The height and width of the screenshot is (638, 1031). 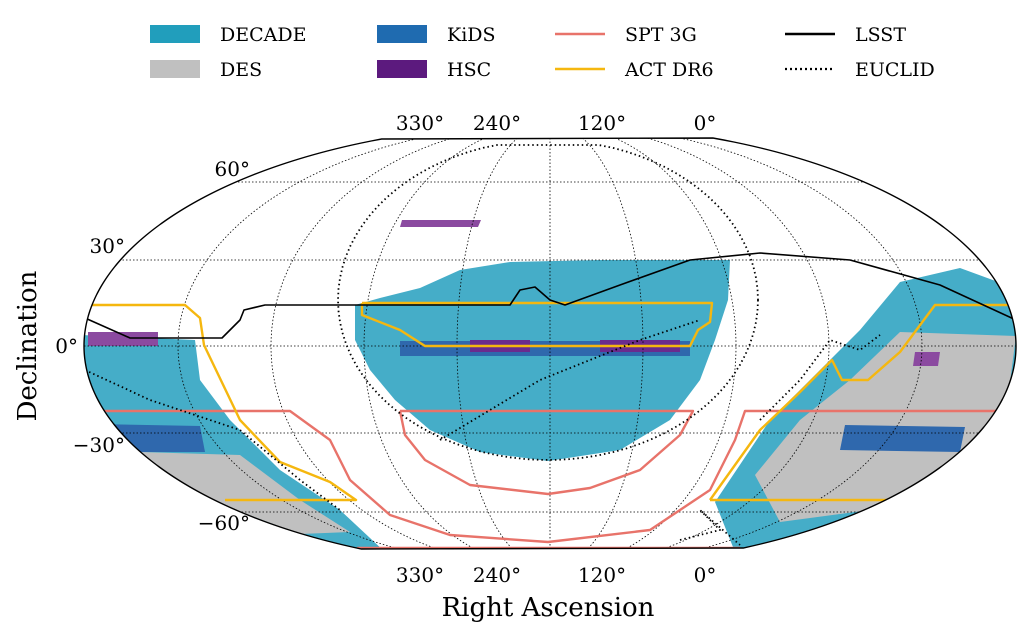 I want to click on hsc-footprint-left, so click(x=123, y=339).